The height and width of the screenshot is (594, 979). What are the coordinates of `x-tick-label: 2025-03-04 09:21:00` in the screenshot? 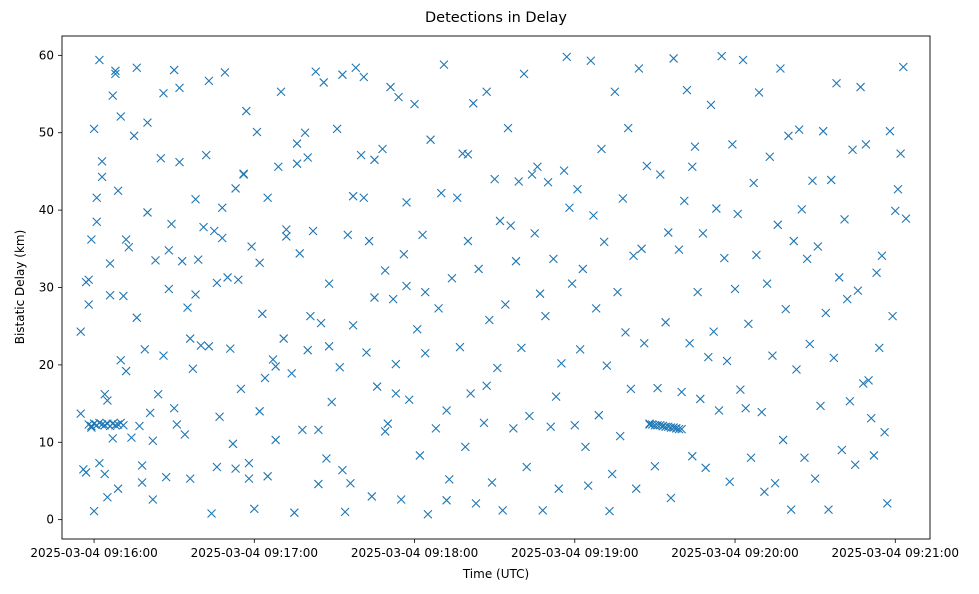 It's located at (895, 553).